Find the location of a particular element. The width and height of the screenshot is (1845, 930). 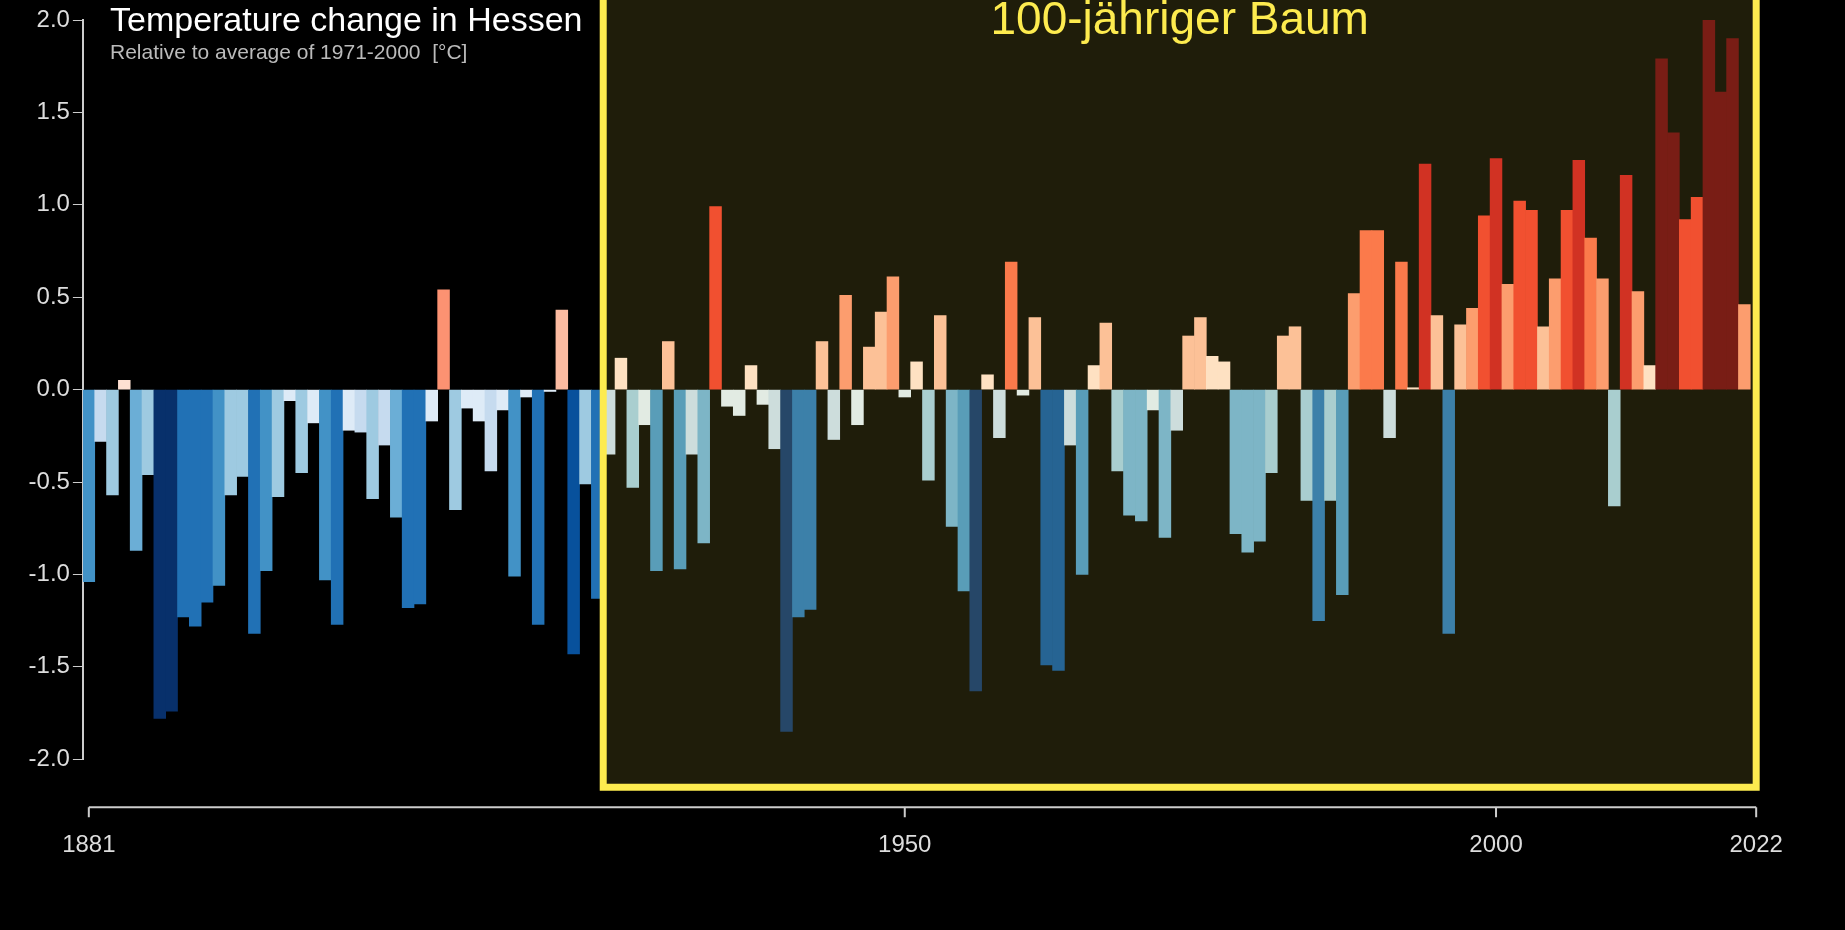

x-tick-label: 2000 is located at coordinates (1496, 844).